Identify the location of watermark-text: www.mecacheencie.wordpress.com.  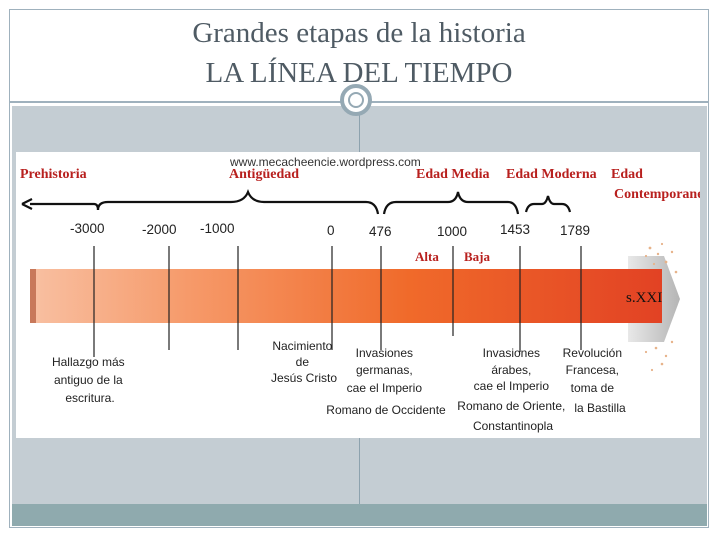
(325, 162).